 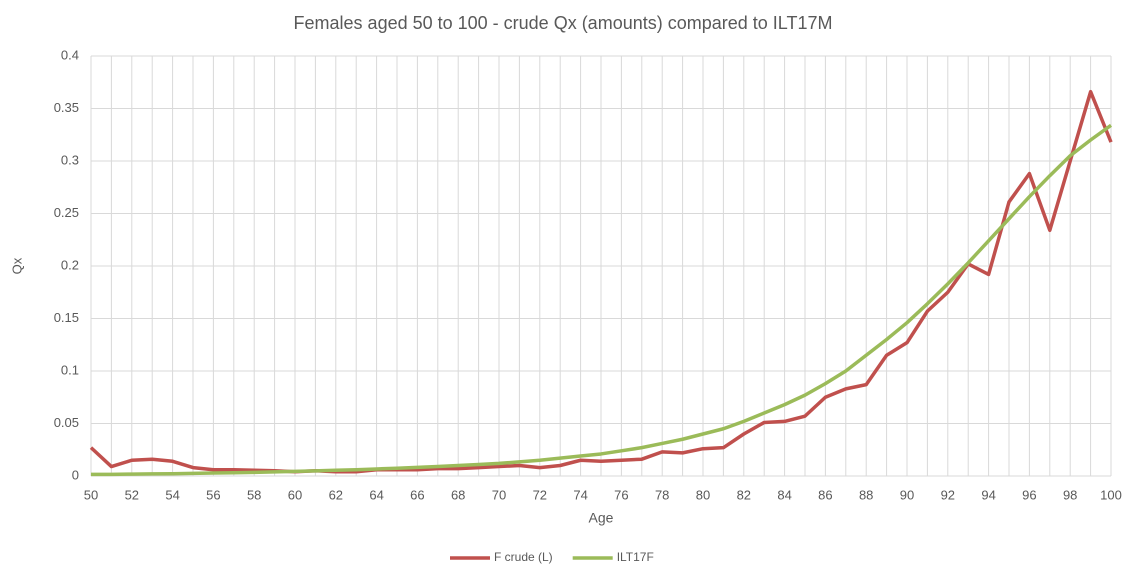 What do you see at coordinates (662, 494) in the screenshot?
I see `x-tick-label: 78` at bounding box center [662, 494].